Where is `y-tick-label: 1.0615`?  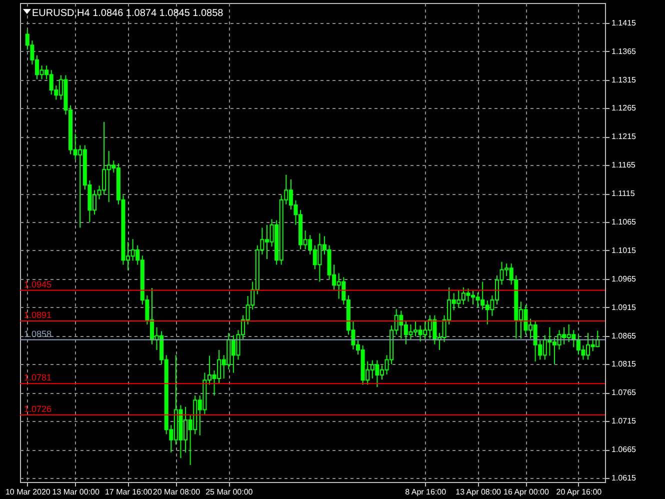
y-tick-label: 1.0615 is located at coordinates (624, 478).